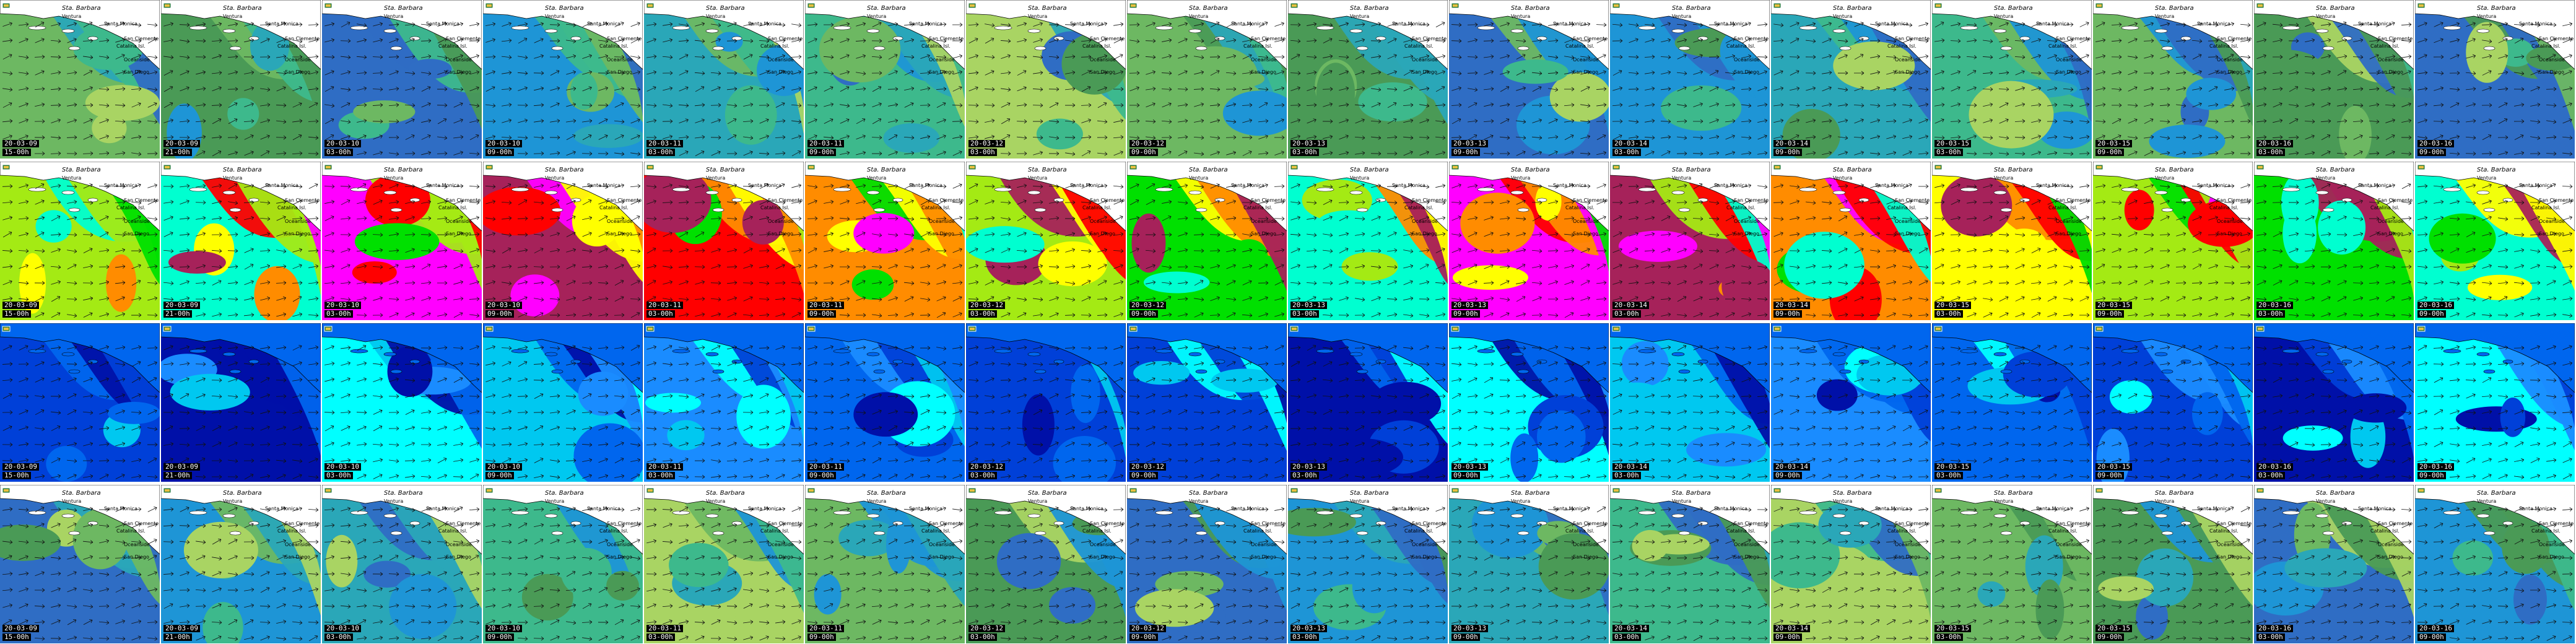  I want to click on map-tile: 20-03-10 03-00h, so click(402, 402).